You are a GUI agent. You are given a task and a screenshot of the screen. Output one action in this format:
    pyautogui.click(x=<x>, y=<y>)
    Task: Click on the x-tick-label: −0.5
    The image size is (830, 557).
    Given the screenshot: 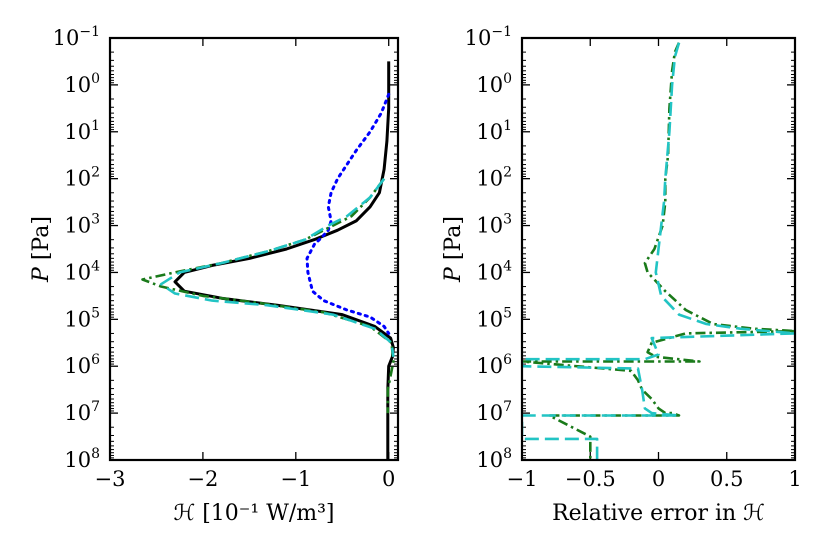 What is the action you would take?
    pyautogui.click(x=590, y=479)
    